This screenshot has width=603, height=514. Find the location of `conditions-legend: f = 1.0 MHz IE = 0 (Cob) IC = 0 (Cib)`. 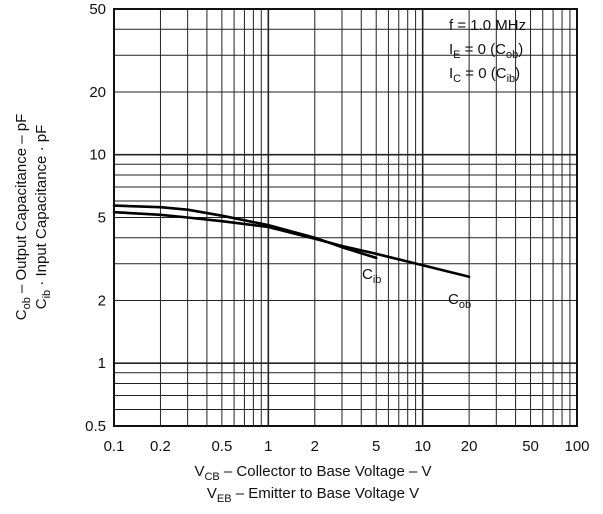

conditions-legend: f = 1.0 MHz IE = 0 (Cob) IC = 0 (Cib) is located at coordinates (487, 51).